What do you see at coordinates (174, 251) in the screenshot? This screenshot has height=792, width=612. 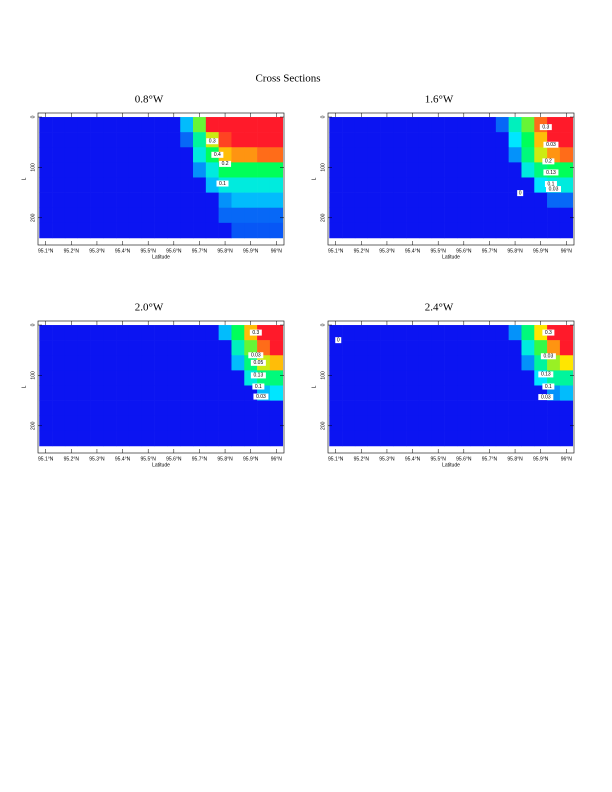 I see `x-tick-label: 95.6°N` at bounding box center [174, 251].